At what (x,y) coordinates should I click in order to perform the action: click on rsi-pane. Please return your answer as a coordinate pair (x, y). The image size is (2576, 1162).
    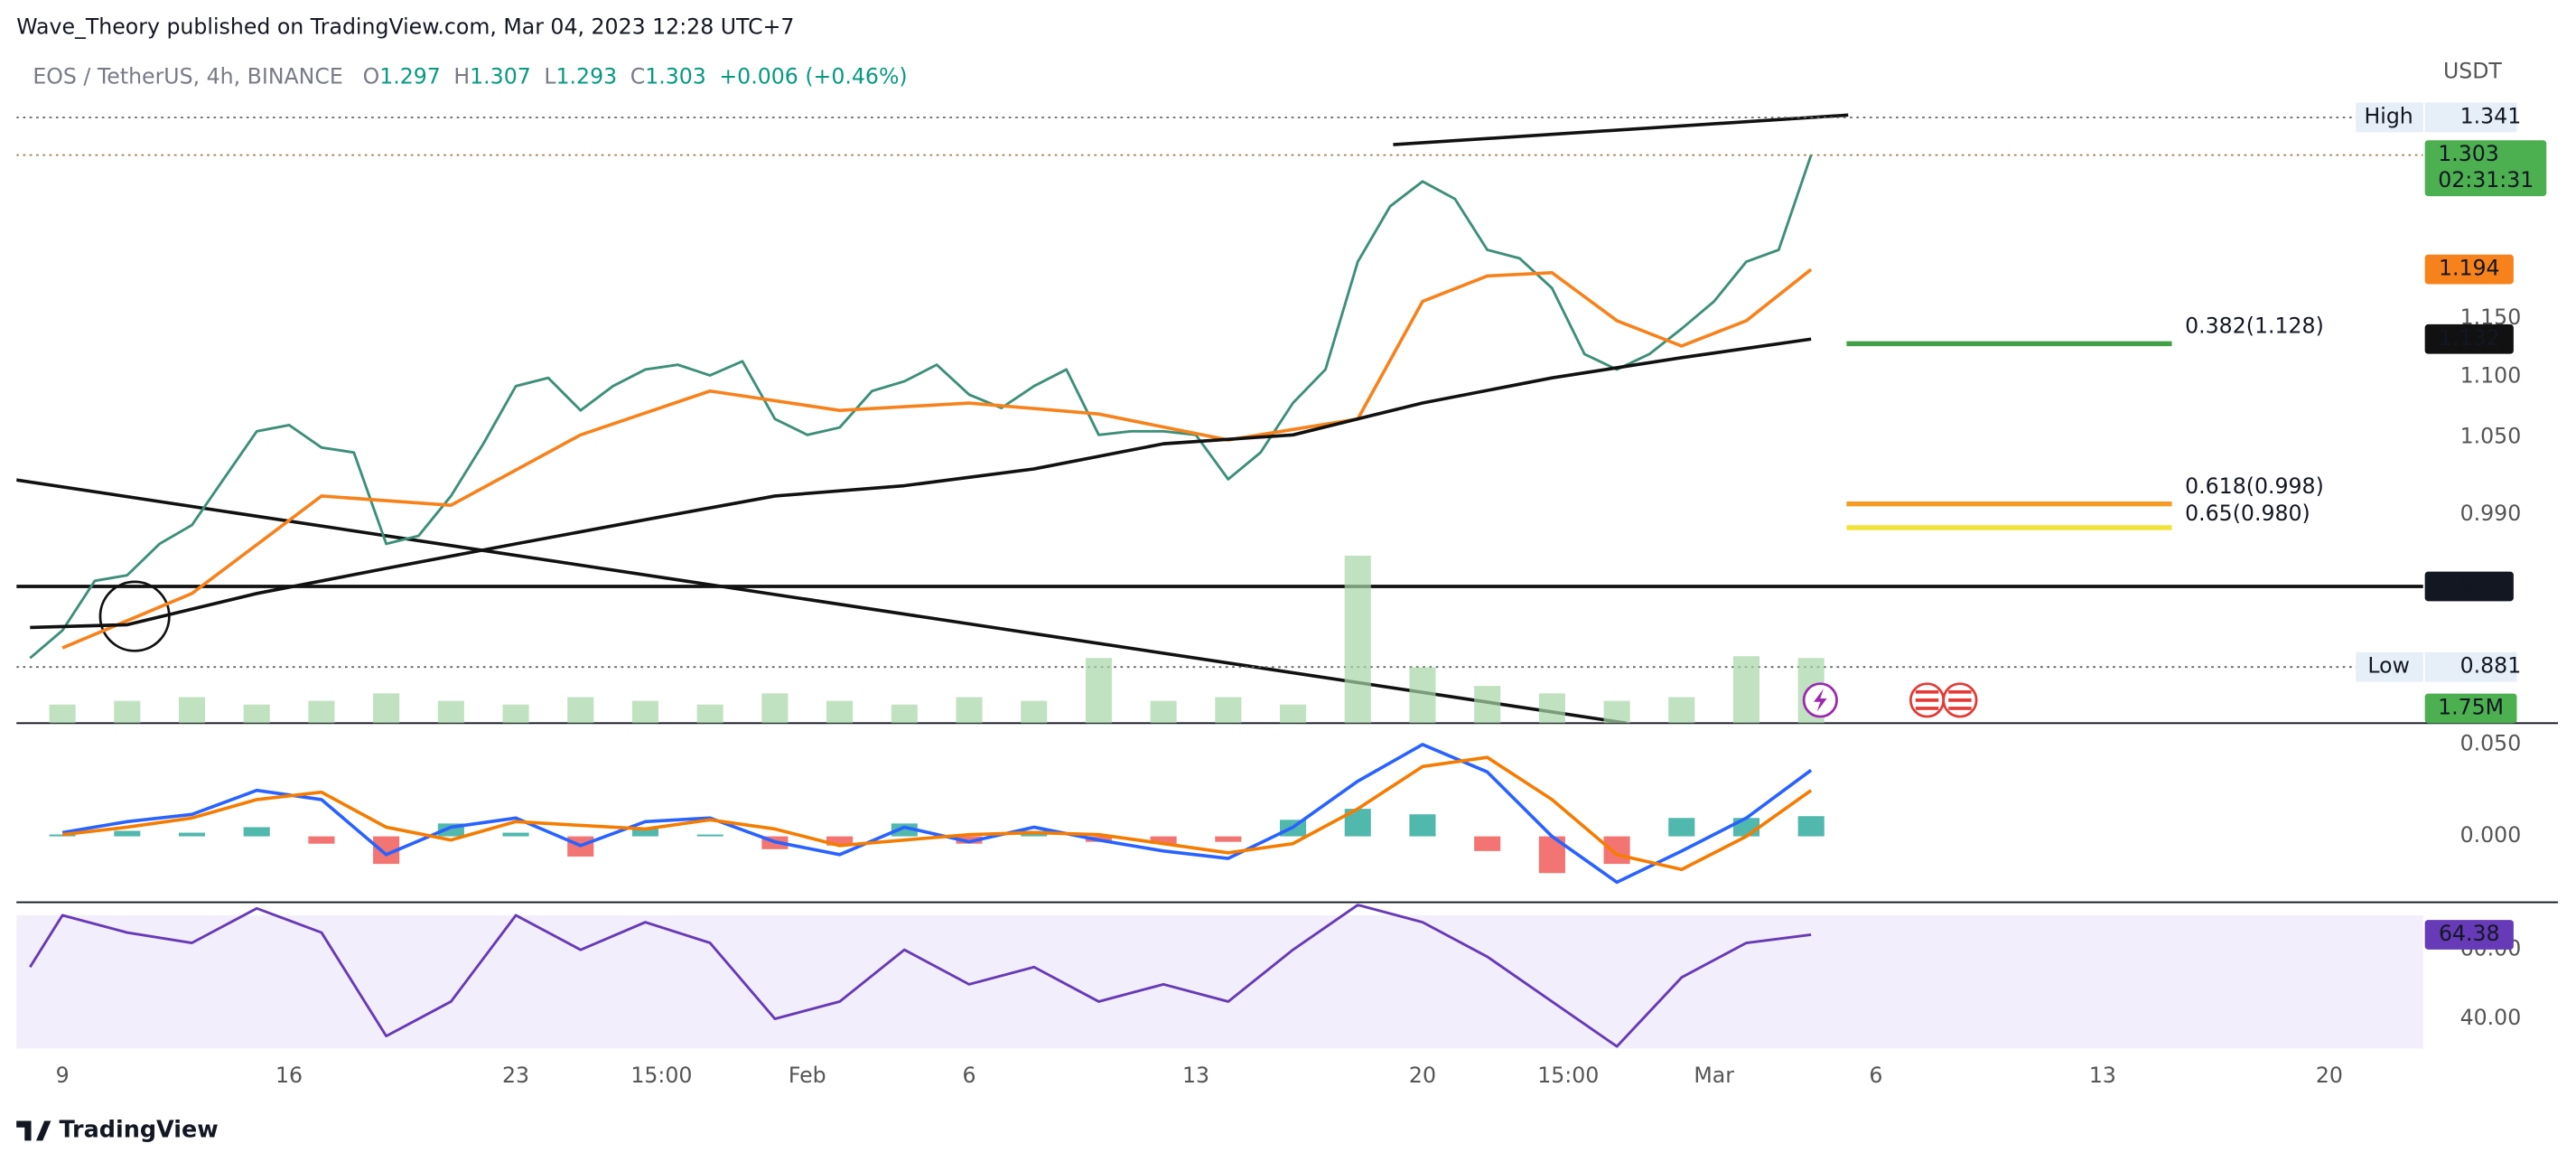
    Looking at the image, I should click on (1219, 976).